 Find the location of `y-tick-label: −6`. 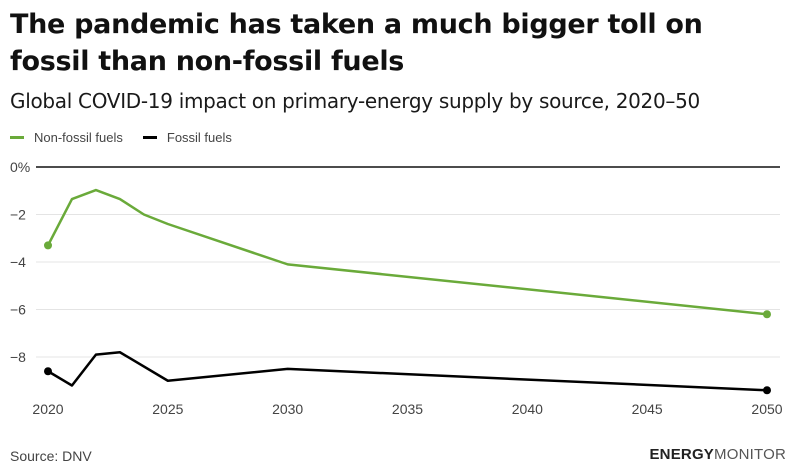

y-tick-label: −6 is located at coordinates (18, 310).